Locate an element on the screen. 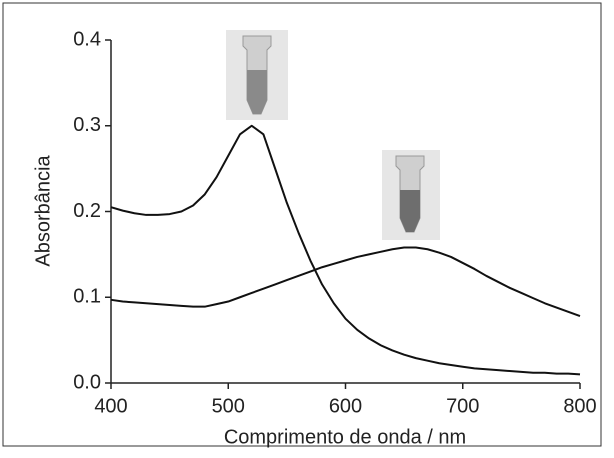  x-tick-label: 400 is located at coordinates (110, 406).